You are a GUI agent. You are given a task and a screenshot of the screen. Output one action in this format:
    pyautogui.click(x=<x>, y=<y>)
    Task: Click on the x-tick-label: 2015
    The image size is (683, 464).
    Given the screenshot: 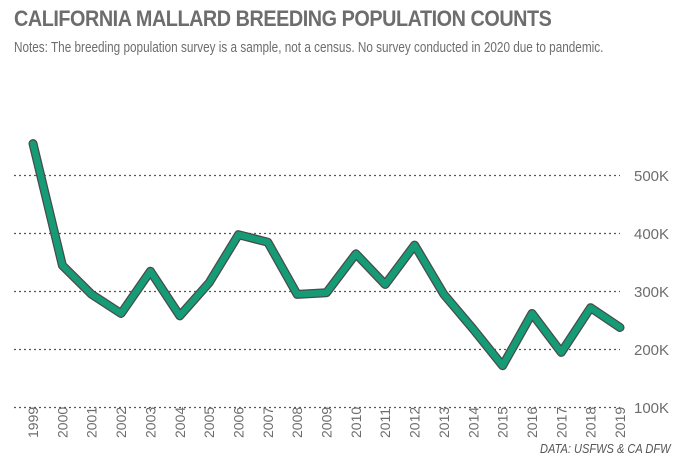 What is the action you would take?
    pyautogui.click(x=503, y=422)
    